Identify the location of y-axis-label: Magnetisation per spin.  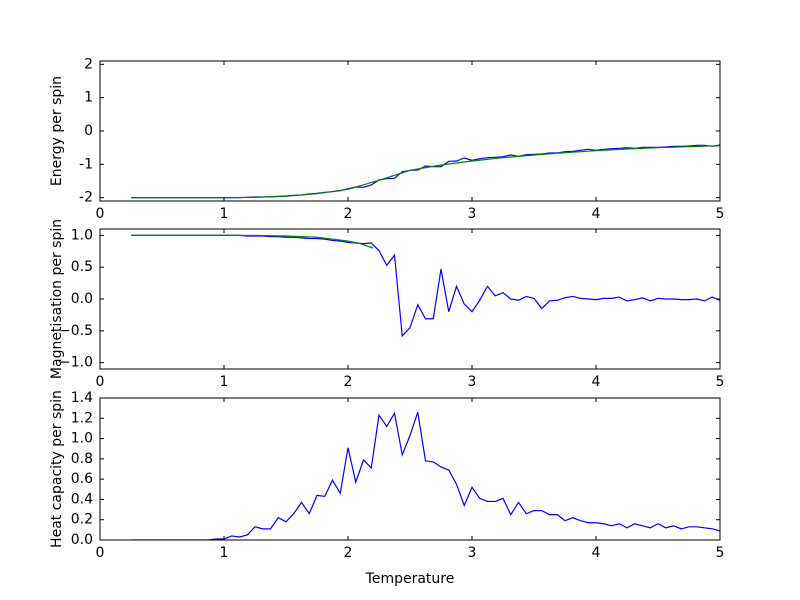
(57, 299).